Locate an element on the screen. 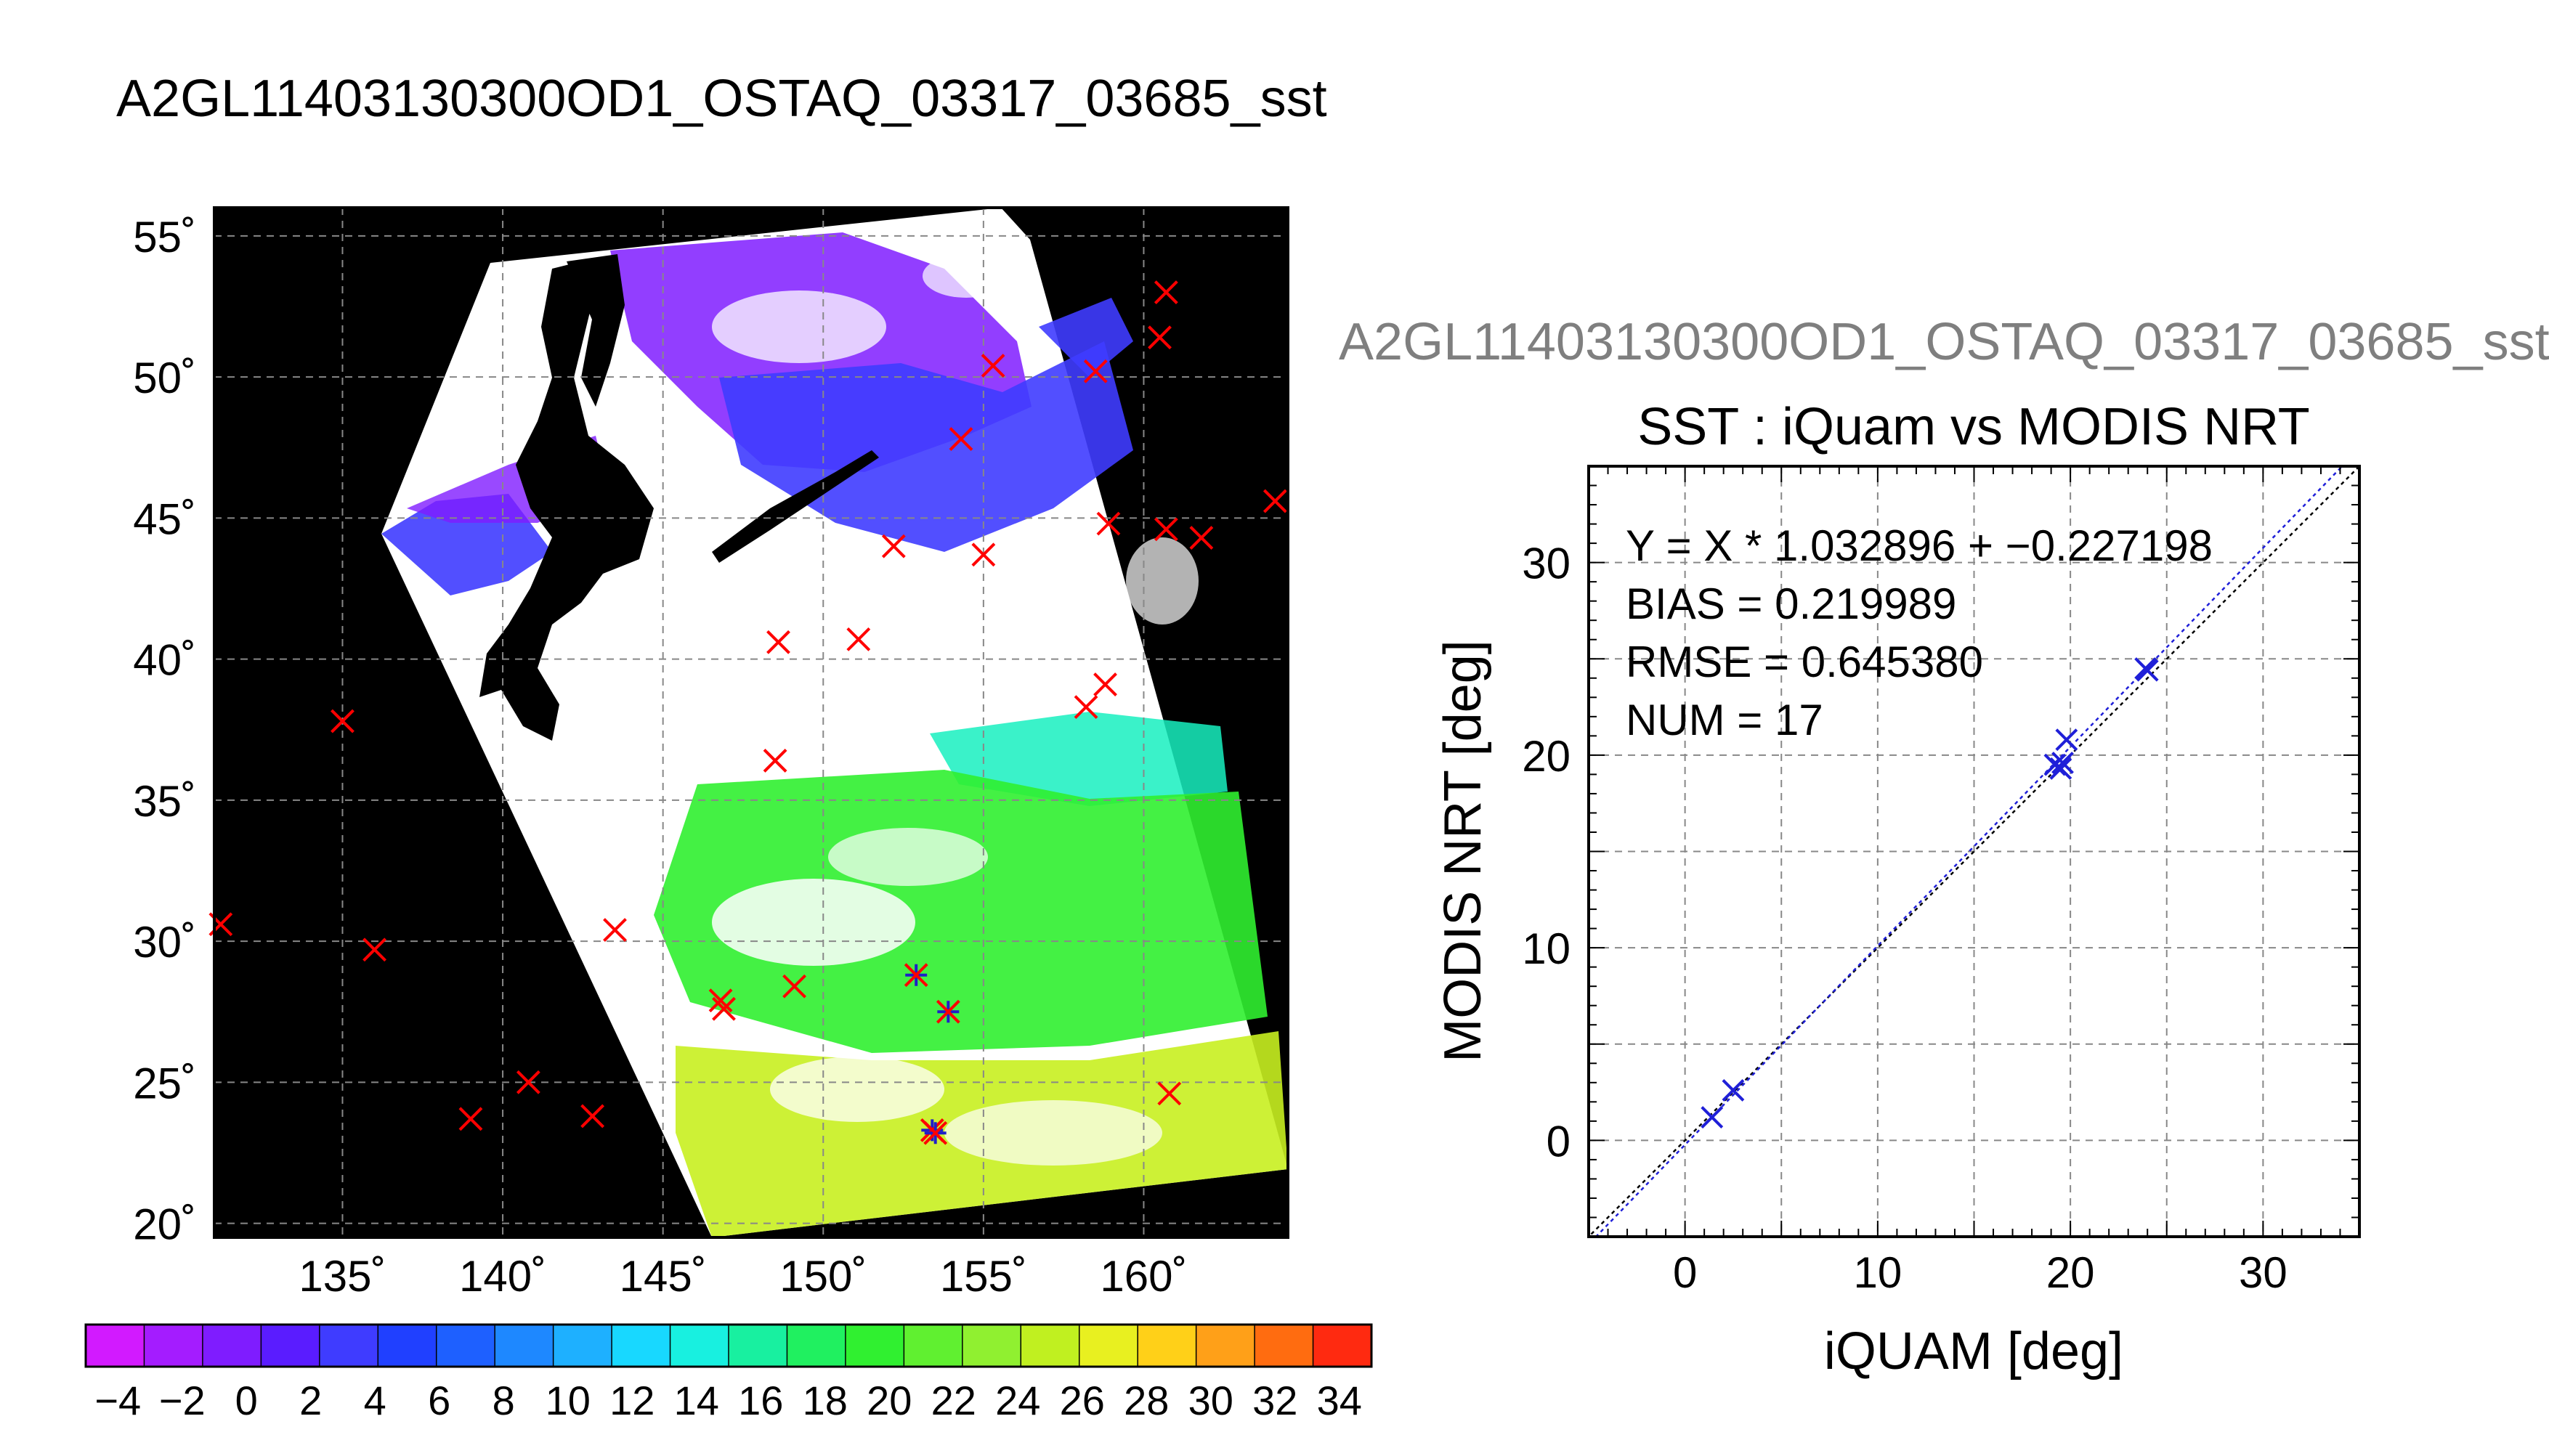 The width and height of the screenshot is (2549, 1456). map-y-tick-label: 30˚ is located at coordinates (165, 942).